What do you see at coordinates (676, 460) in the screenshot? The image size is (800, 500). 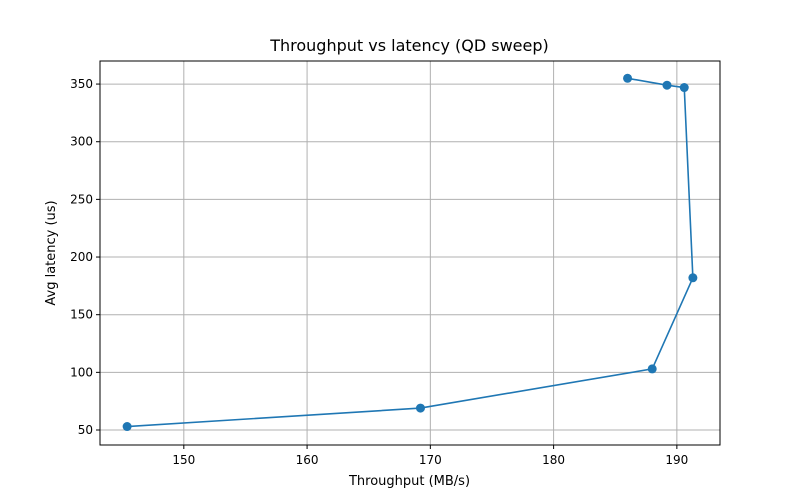 I see `x-tick-label: 190` at bounding box center [676, 460].